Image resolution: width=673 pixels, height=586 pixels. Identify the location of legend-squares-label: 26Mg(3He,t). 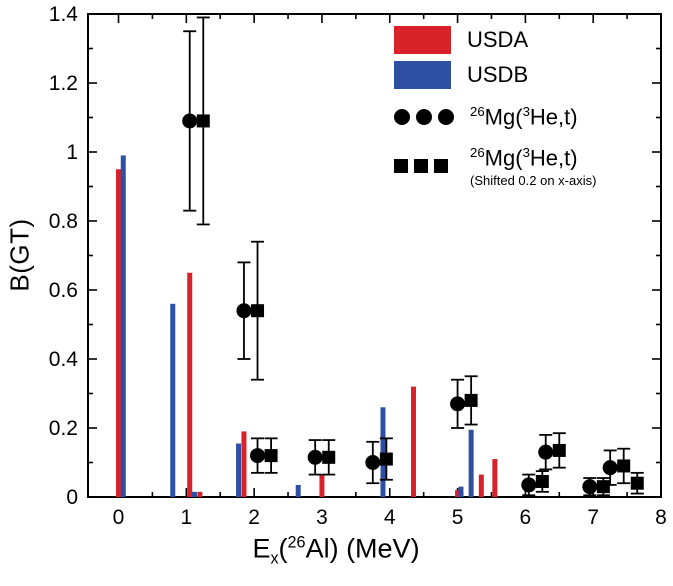
(533, 158).